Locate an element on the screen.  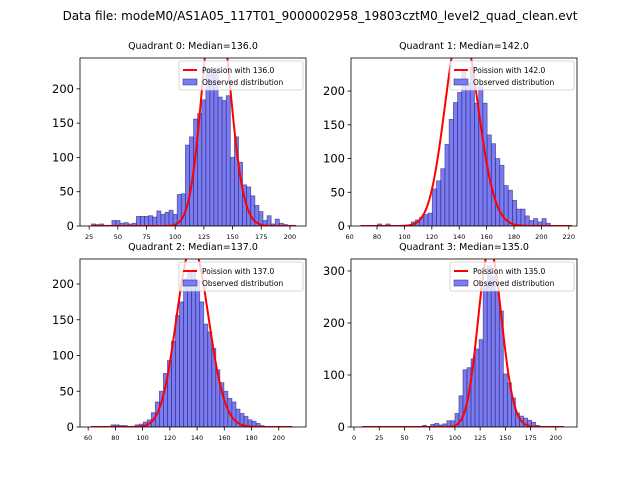
y-tick-label: 100 is located at coordinates (334, 159).